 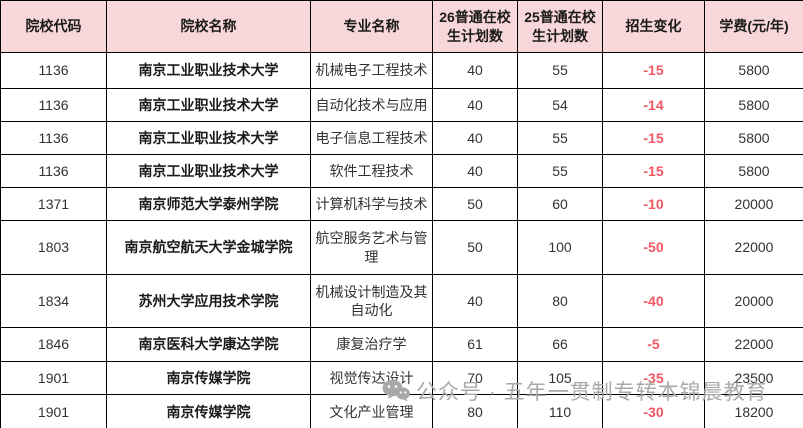 I want to click on table-row: 1846 南京医科大学康达学院 康复治疗学 61 66 -5 22000, so click(x=401, y=344).